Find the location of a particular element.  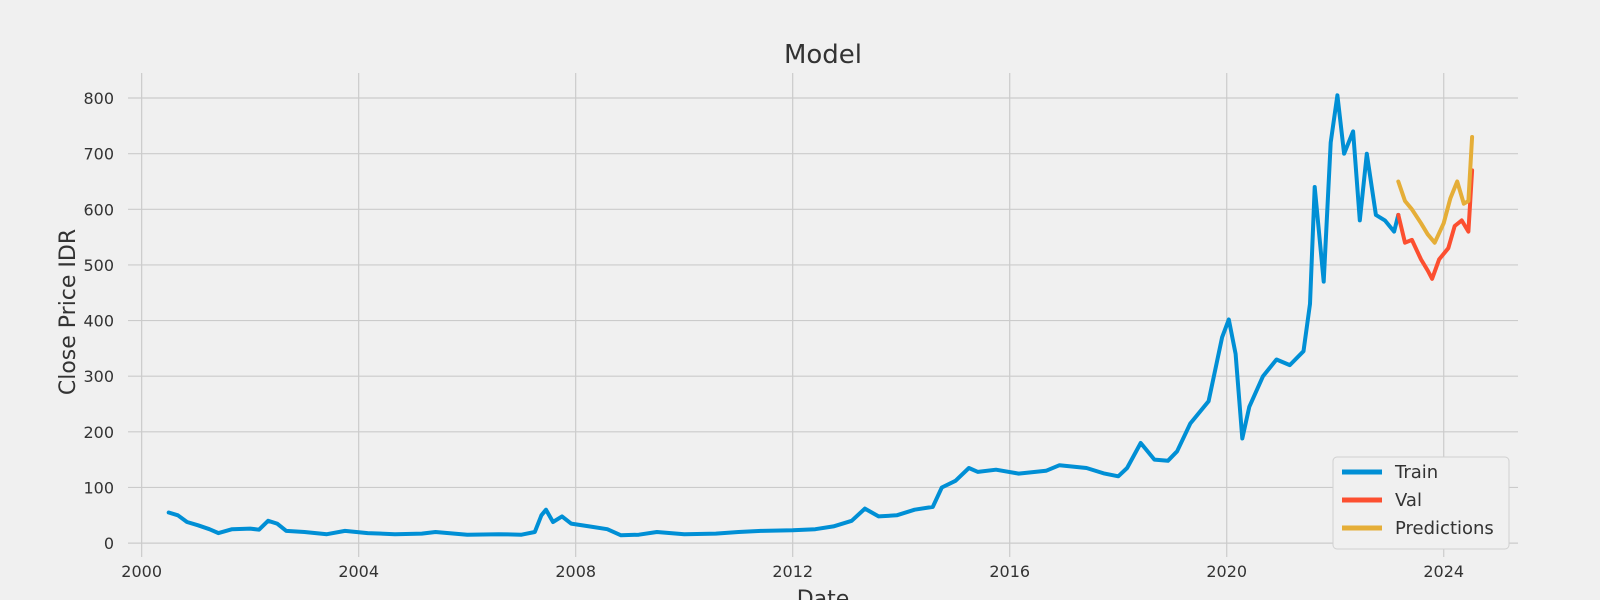

y-axis-label: Close Price IDR is located at coordinates (68, 312).